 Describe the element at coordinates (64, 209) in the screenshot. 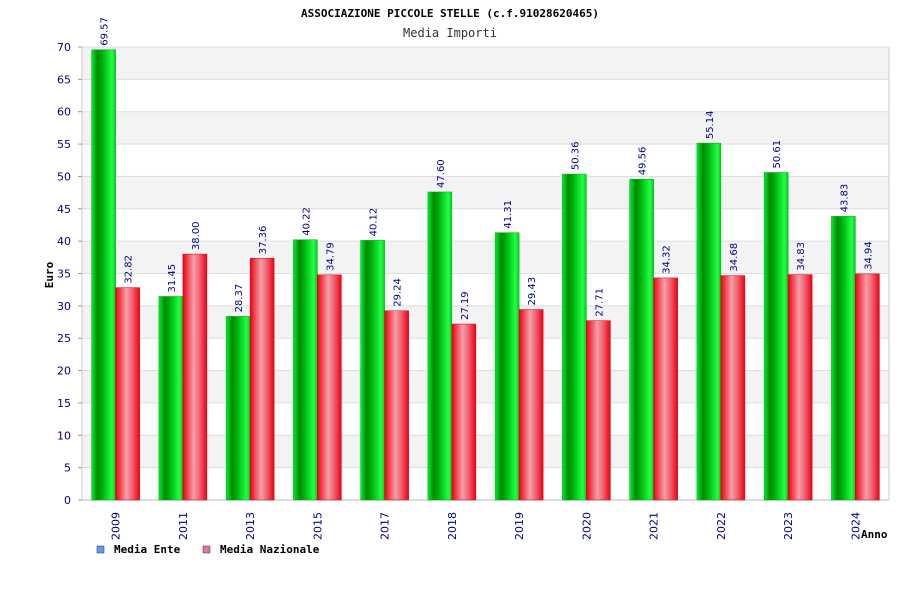

I see `y-tick-label: 45` at that location.